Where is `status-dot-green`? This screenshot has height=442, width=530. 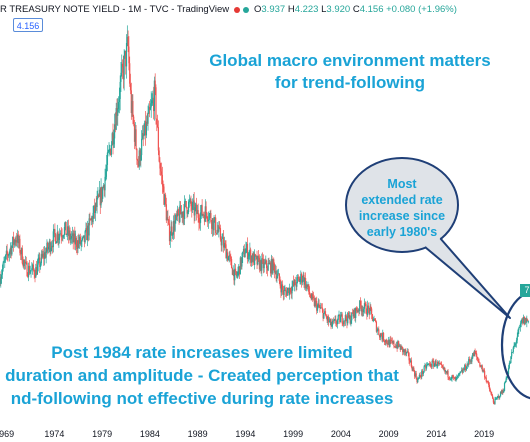 status-dot-green is located at coordinates (246, 10).